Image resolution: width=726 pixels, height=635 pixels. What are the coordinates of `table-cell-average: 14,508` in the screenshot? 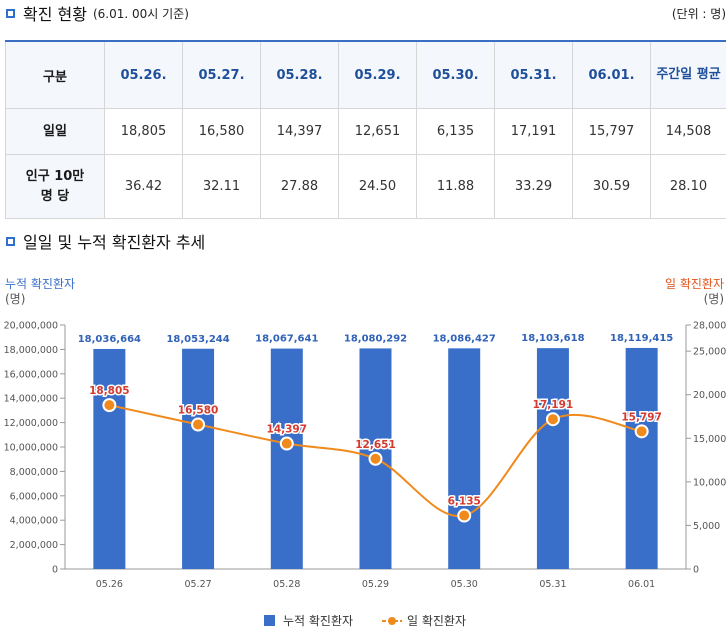 It's located at (688, 131).